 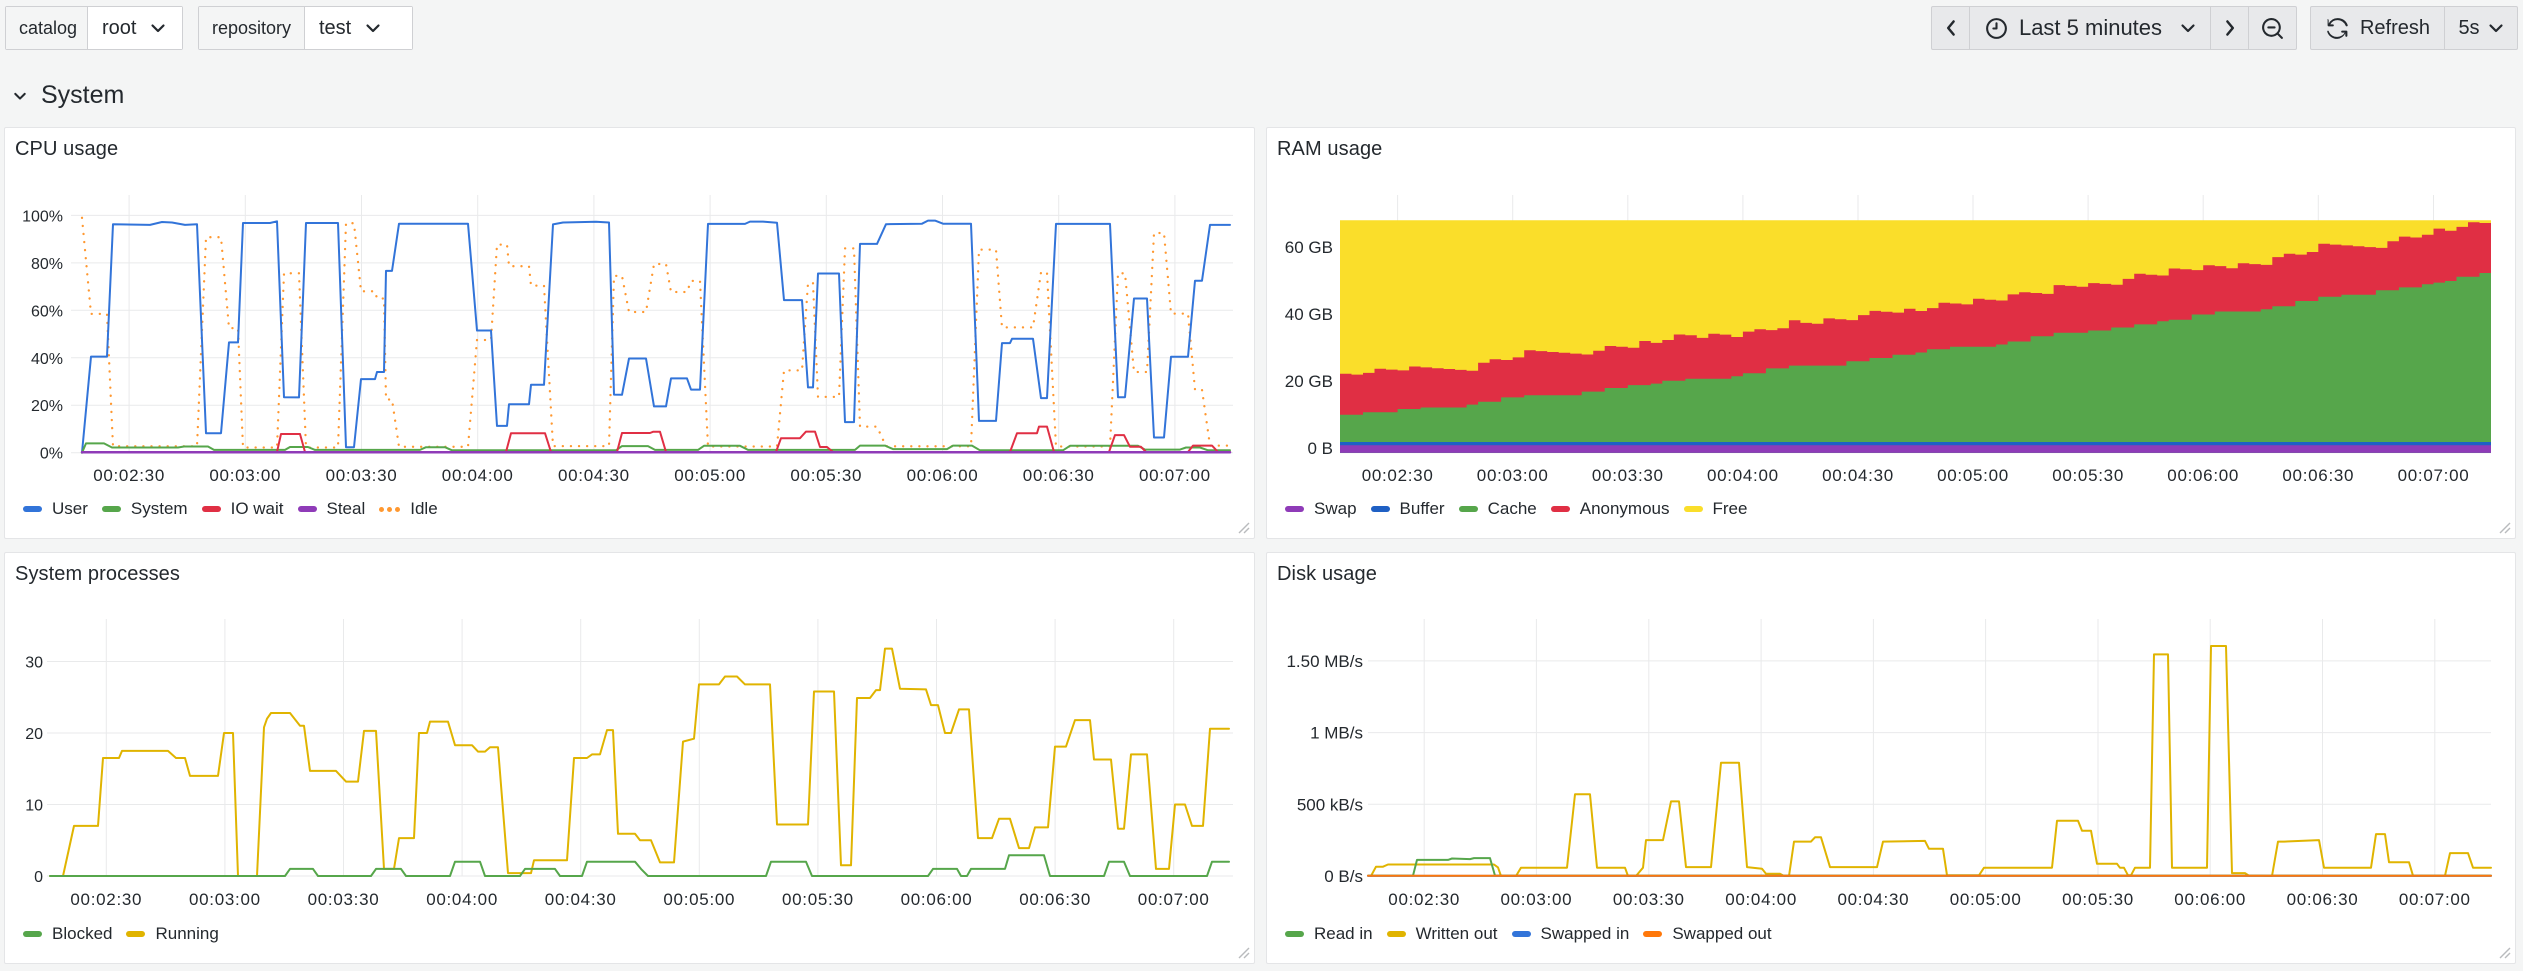 I want to click on svg-text: 80%, so click(x=47, y=264).